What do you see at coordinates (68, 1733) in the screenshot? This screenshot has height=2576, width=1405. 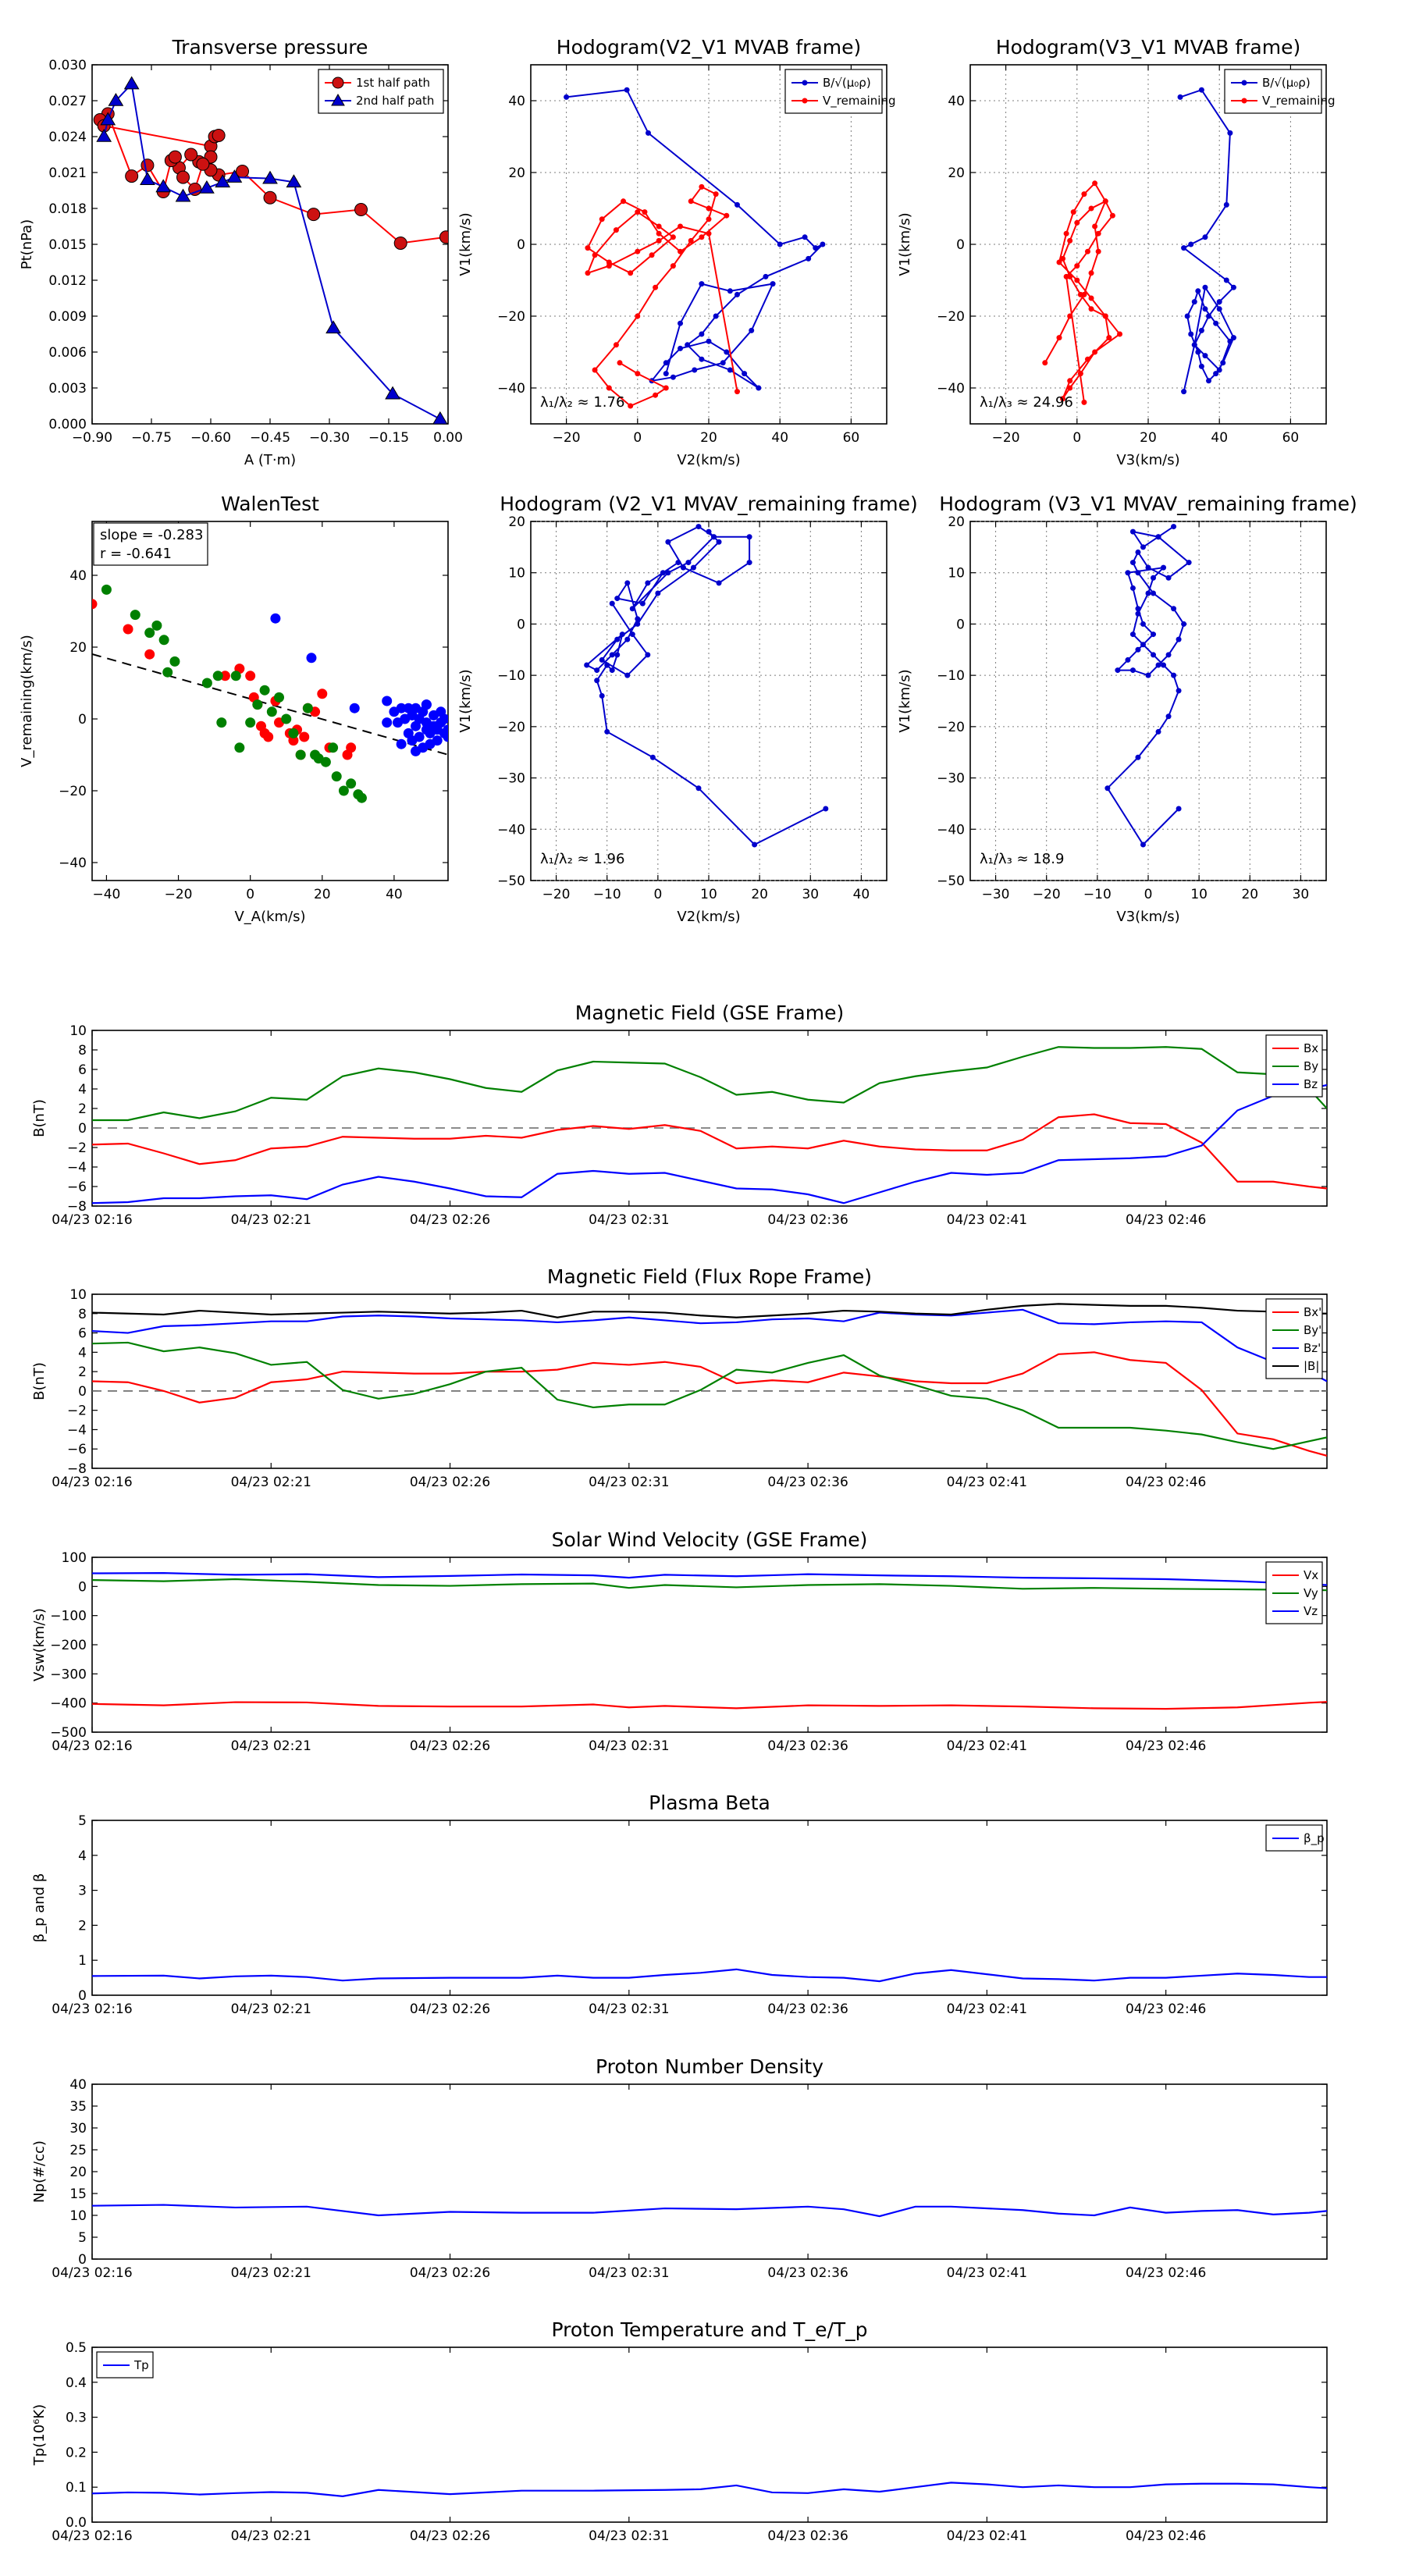 I see `y-tick-label: −500` at bounding box center [68, 1733].